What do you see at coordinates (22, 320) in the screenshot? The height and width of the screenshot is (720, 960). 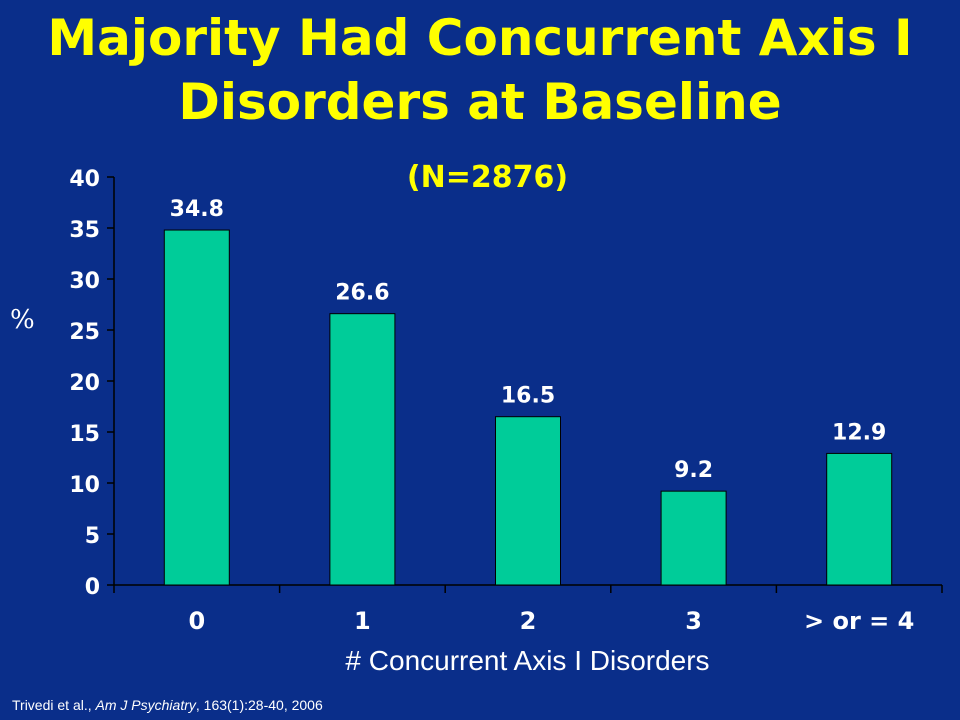 I see `y-axis-label: %` at bounding box center [22, 320].